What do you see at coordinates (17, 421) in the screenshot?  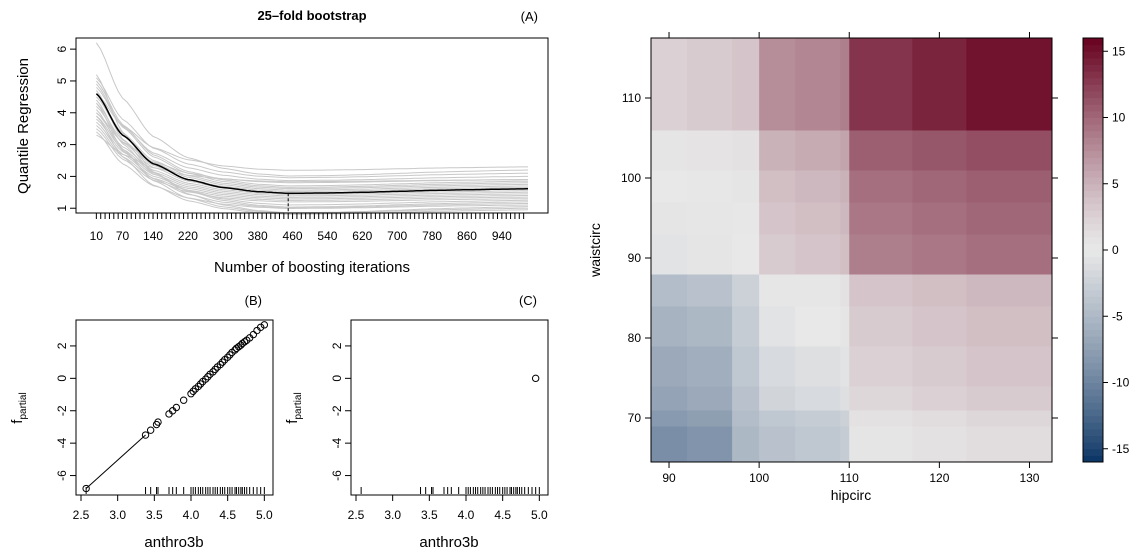 I see `panel-b-y-label-main: f` at bounding box center [17, 421].